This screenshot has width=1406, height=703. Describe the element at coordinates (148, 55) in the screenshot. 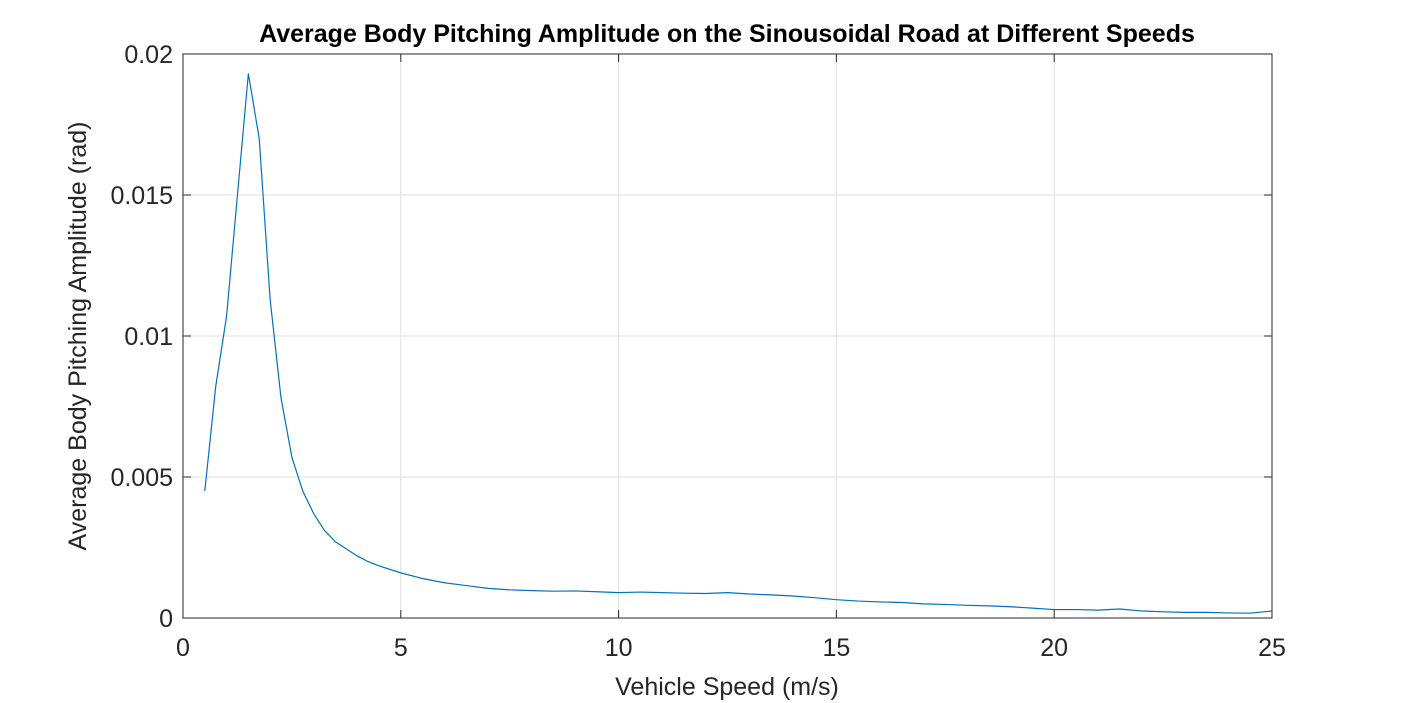

I see `y-tick-label: 0.02` at that location.